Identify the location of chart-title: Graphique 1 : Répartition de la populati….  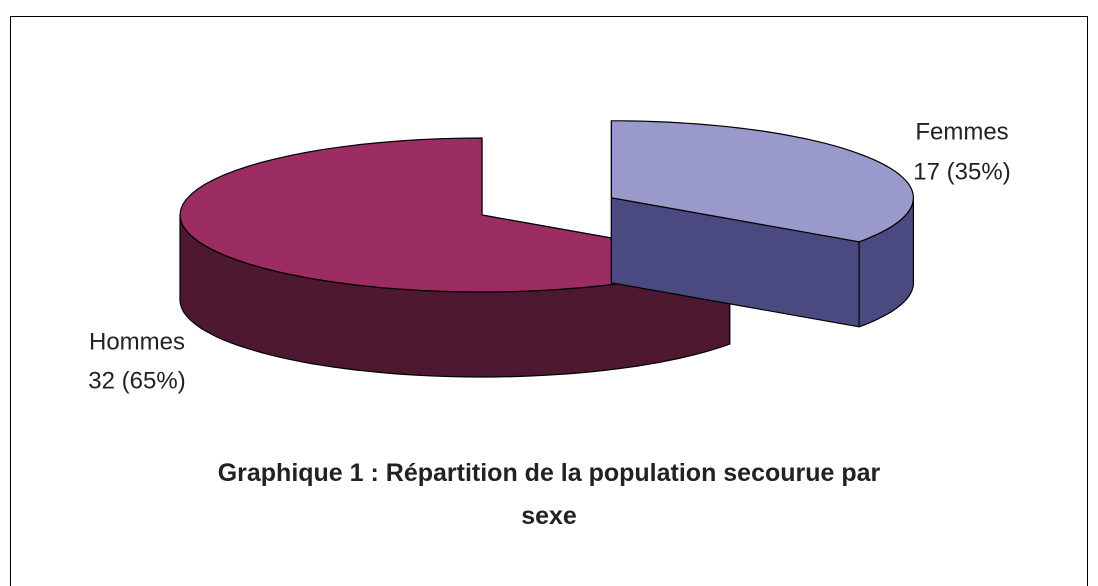
(549, 494).